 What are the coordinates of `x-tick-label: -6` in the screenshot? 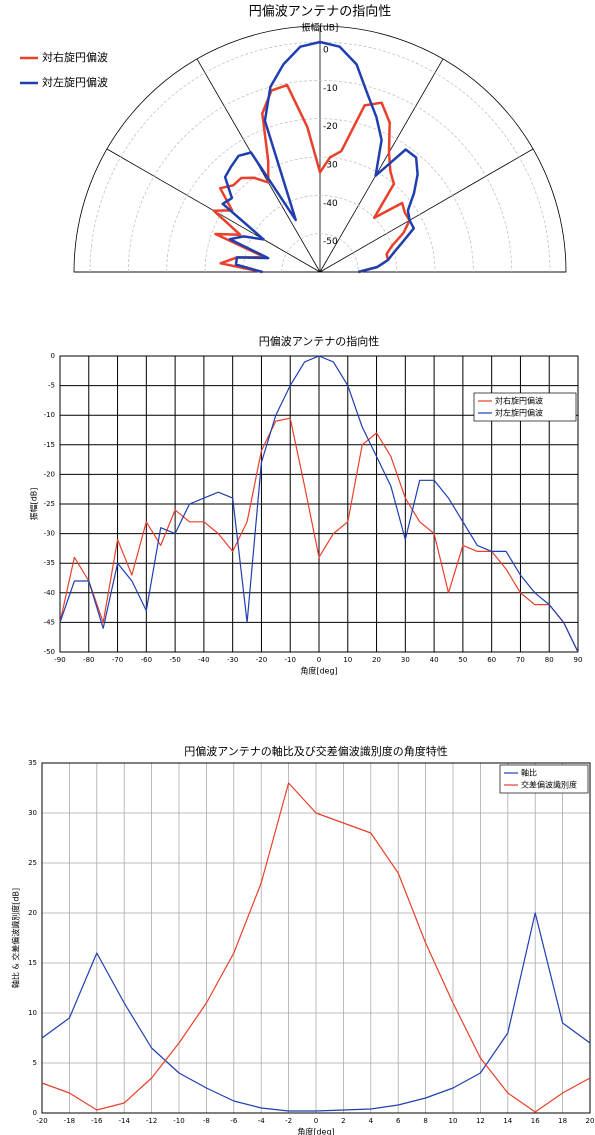 It's located at (234, 1121).